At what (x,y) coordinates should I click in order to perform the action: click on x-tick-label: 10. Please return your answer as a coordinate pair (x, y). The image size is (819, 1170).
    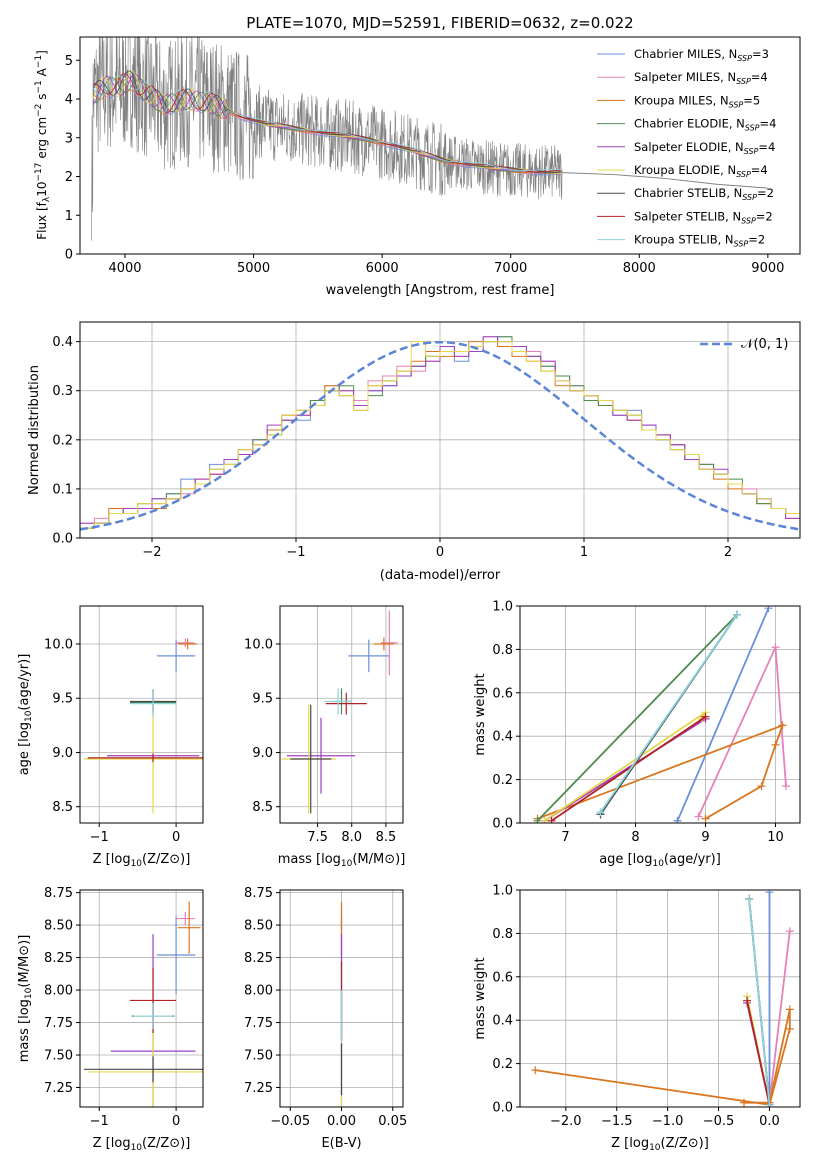
    Looking at the image, I should click on (775, 837).